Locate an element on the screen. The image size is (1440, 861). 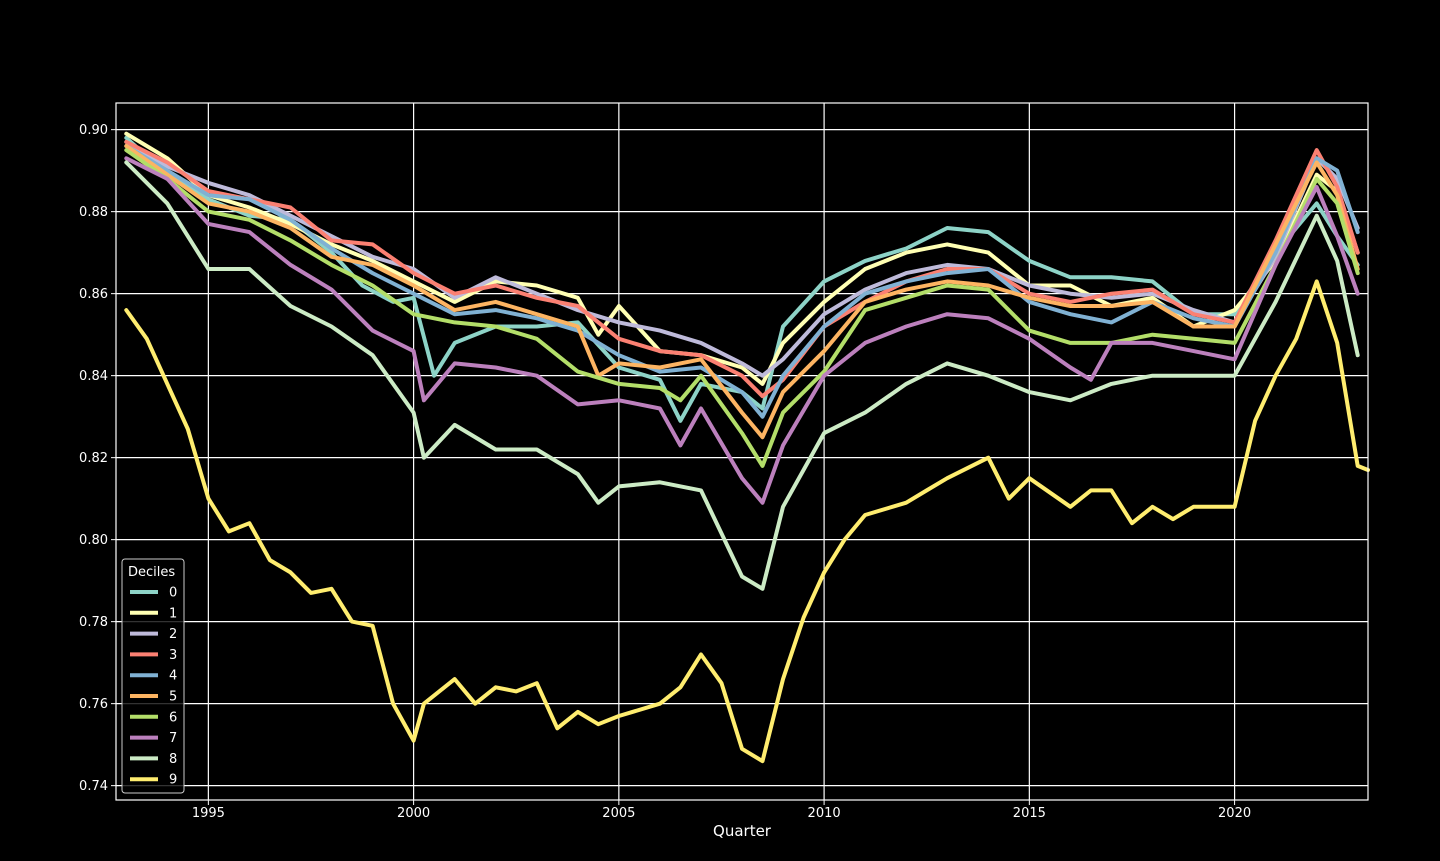
x-tick-label: 2010 is located at coordinates (824, 813).